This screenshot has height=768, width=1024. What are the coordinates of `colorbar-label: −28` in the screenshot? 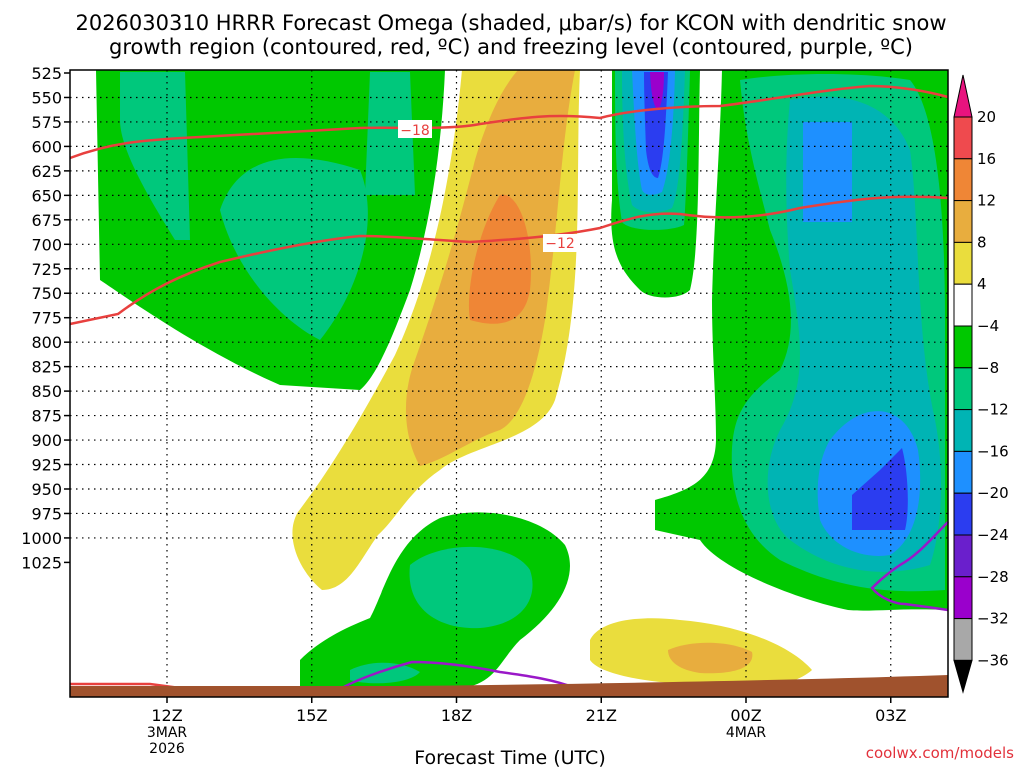 It's located at (993, 577).